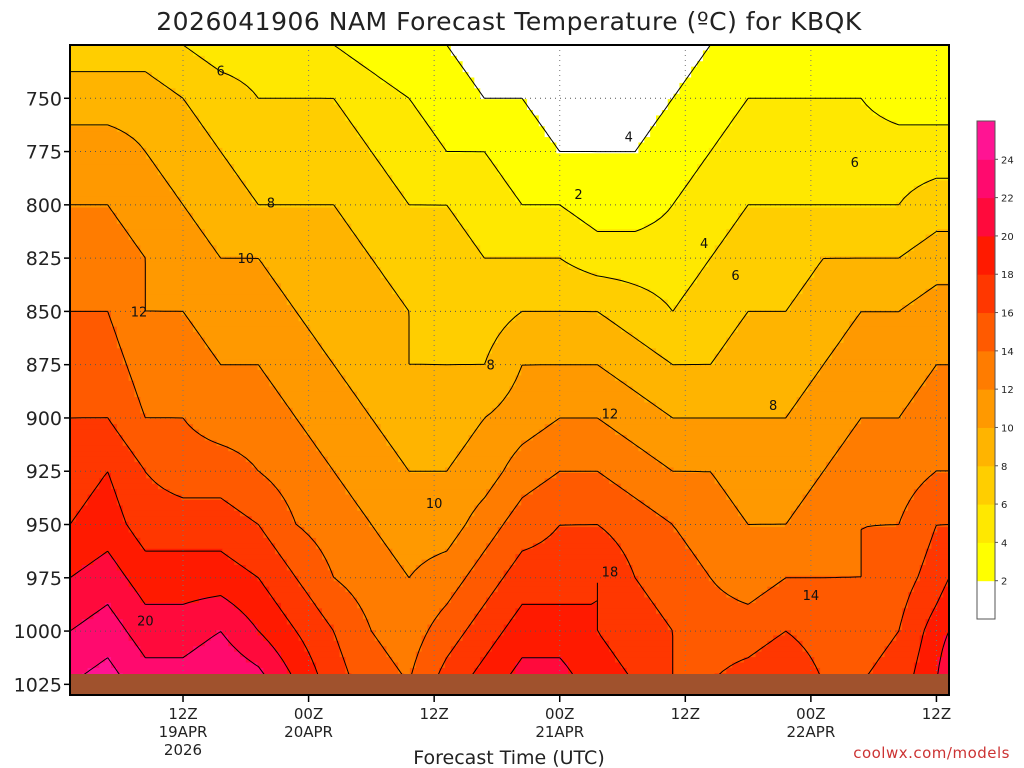 Image resolution: width=1024 pixels, height=768 pixels. I want to click on contour-label: 10, so click(246, 259).